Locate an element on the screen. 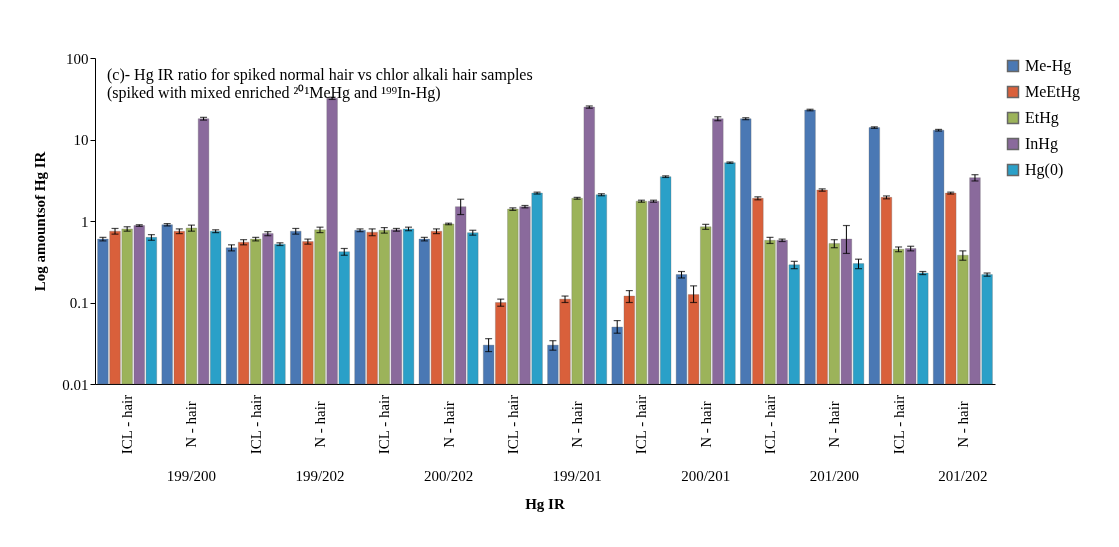 This screenshot has width=1119, height=547. y-tick-label: 10 is located at coordinates (81, 140).